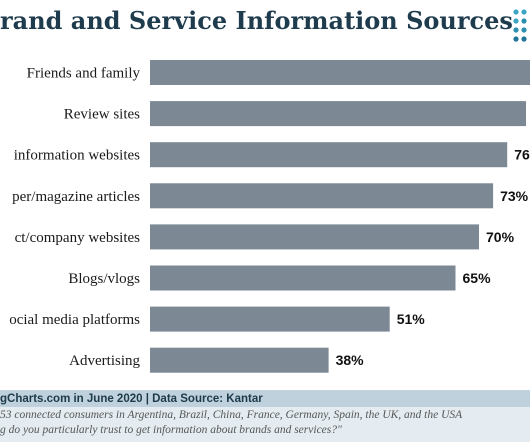 The height and width of the screenshot is (442, 530). I want to click on category-label: Blogs/vlogs, so click(104, 279).